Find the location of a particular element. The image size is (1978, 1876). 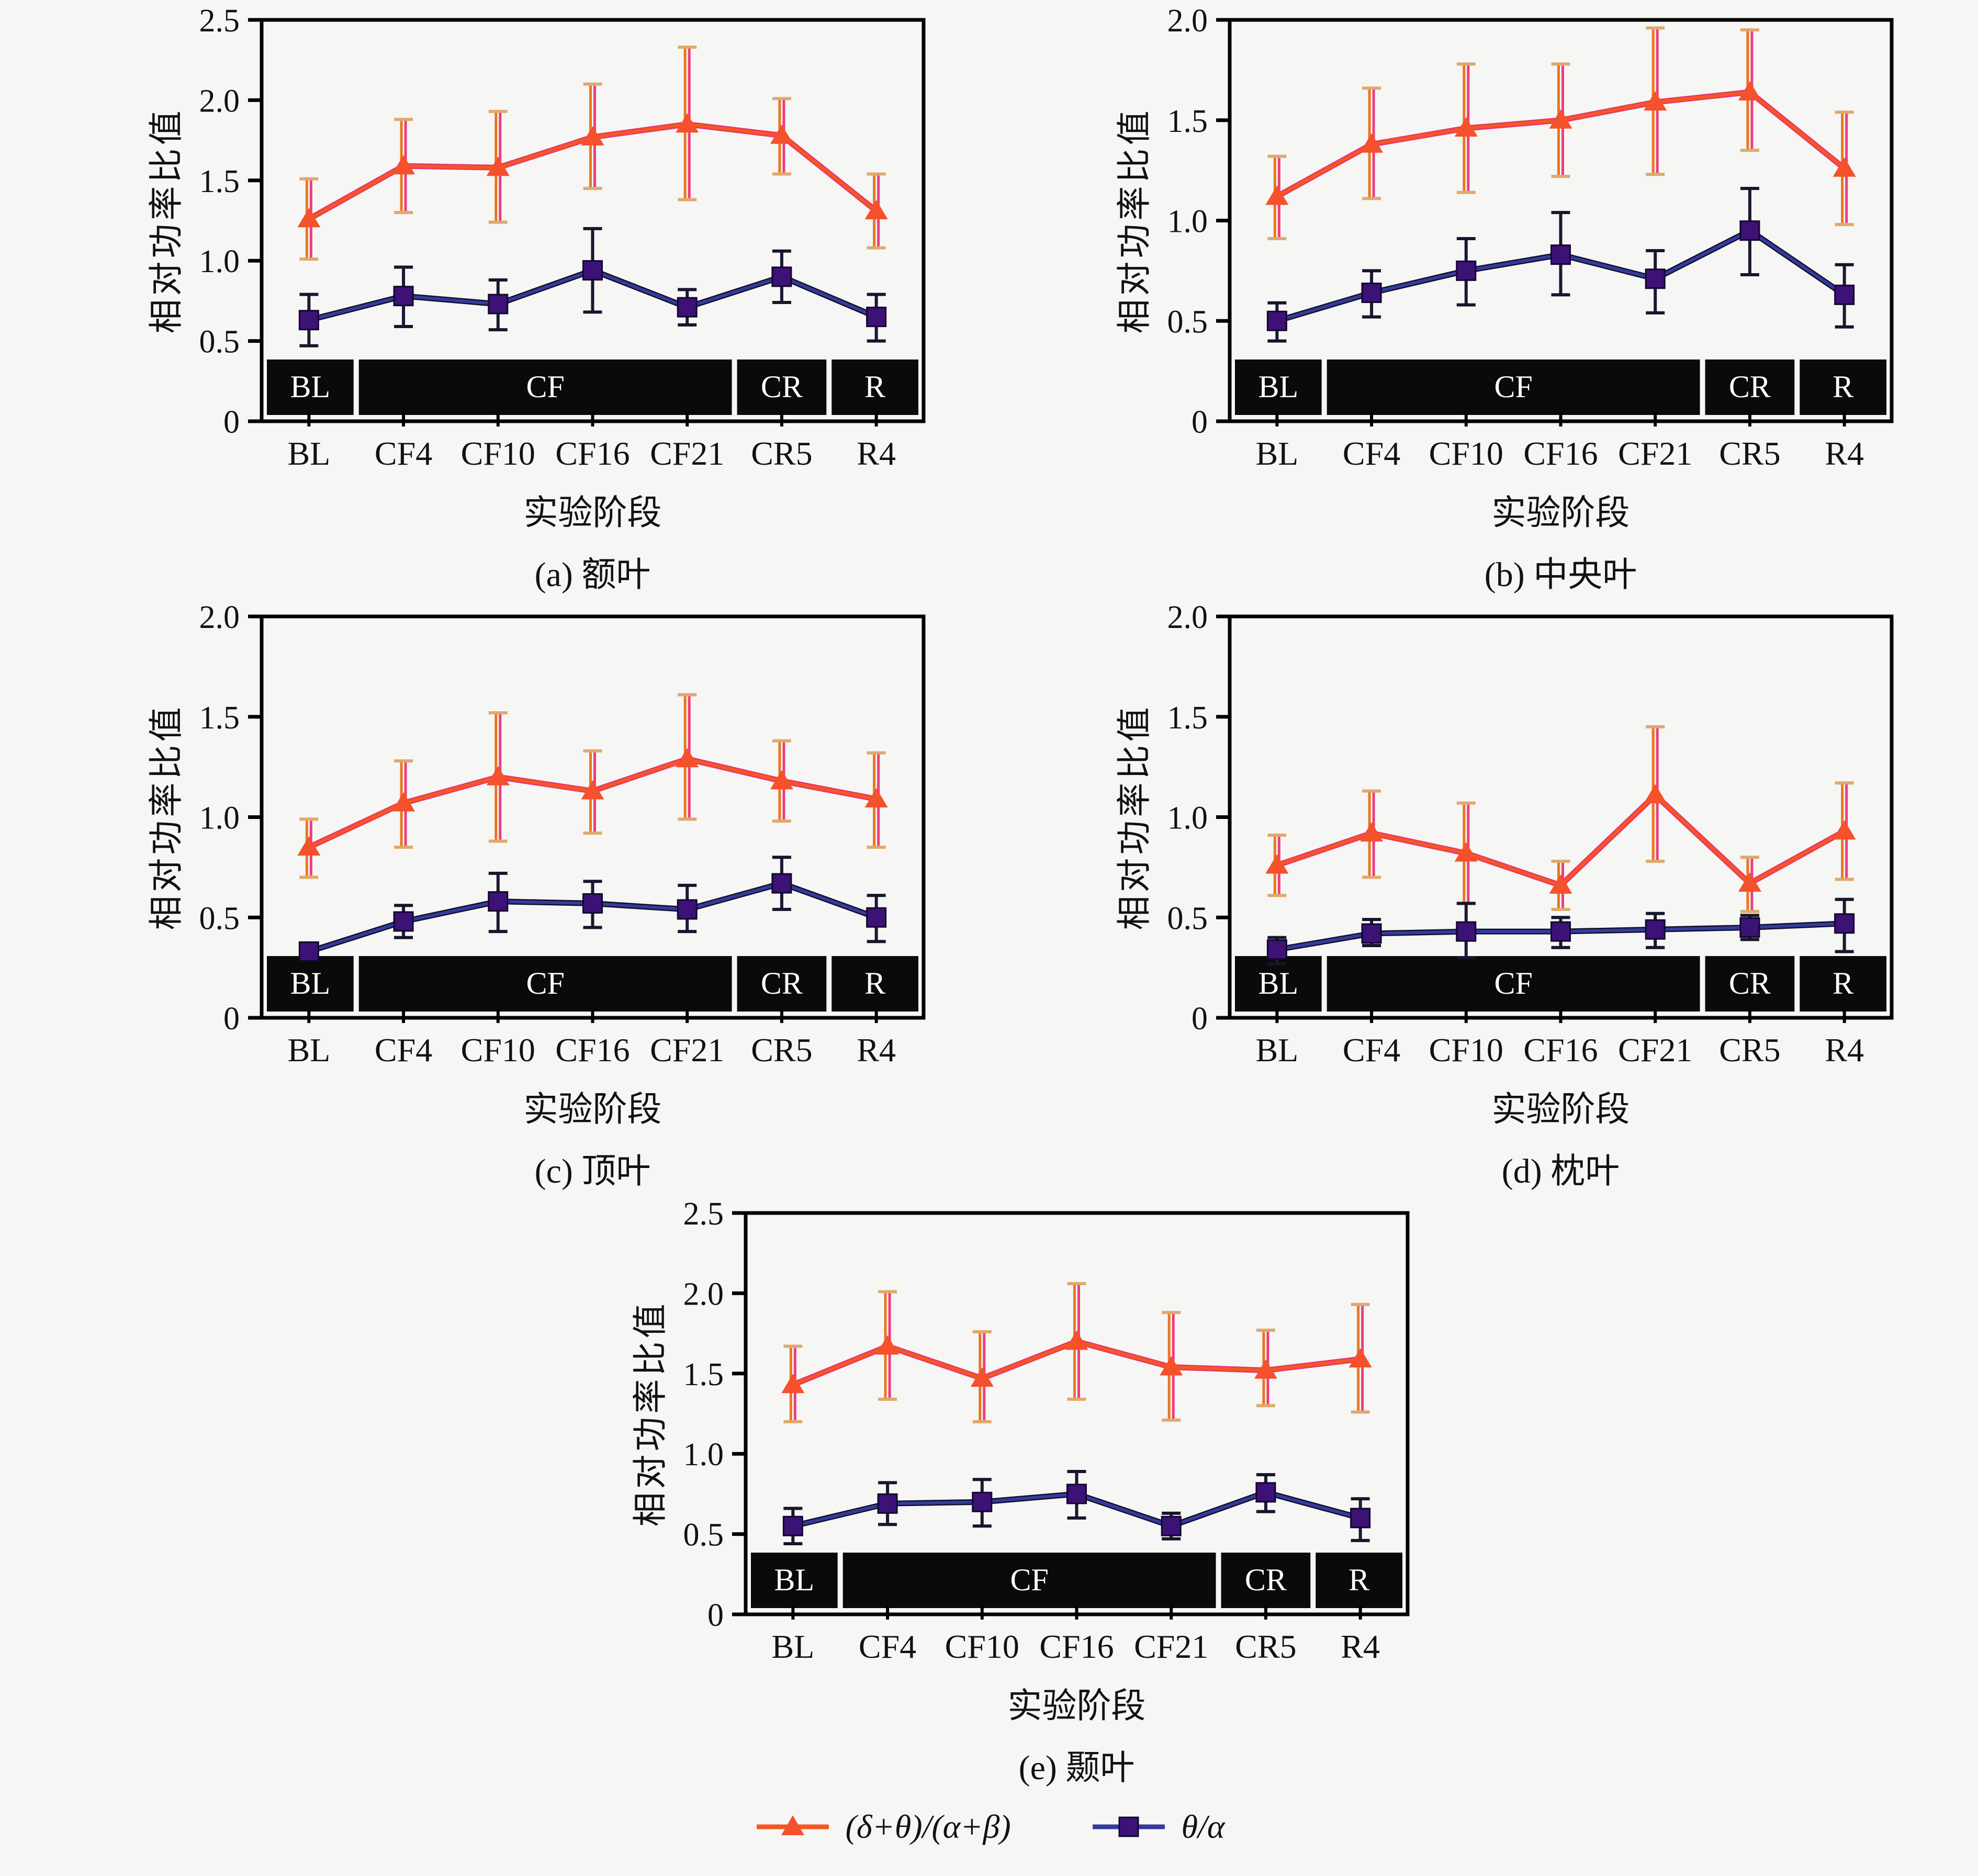

legend-triangle is located at coordinates (792, 1825).